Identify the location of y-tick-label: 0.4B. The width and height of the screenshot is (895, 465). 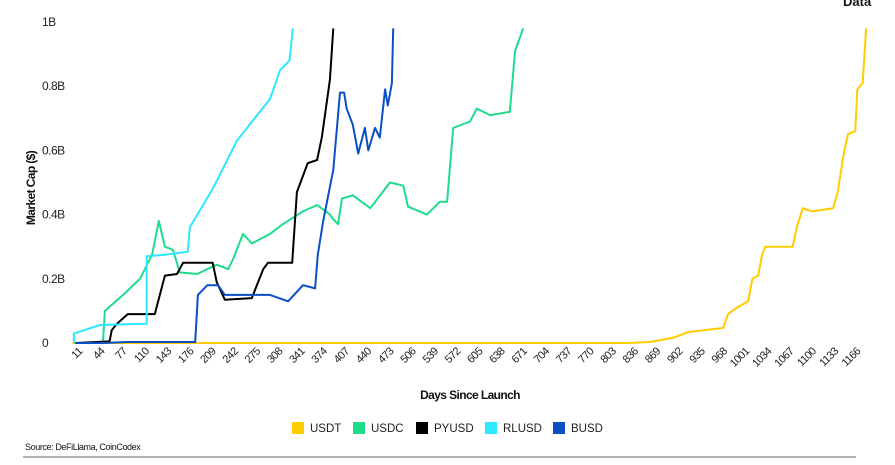
(53, 215).